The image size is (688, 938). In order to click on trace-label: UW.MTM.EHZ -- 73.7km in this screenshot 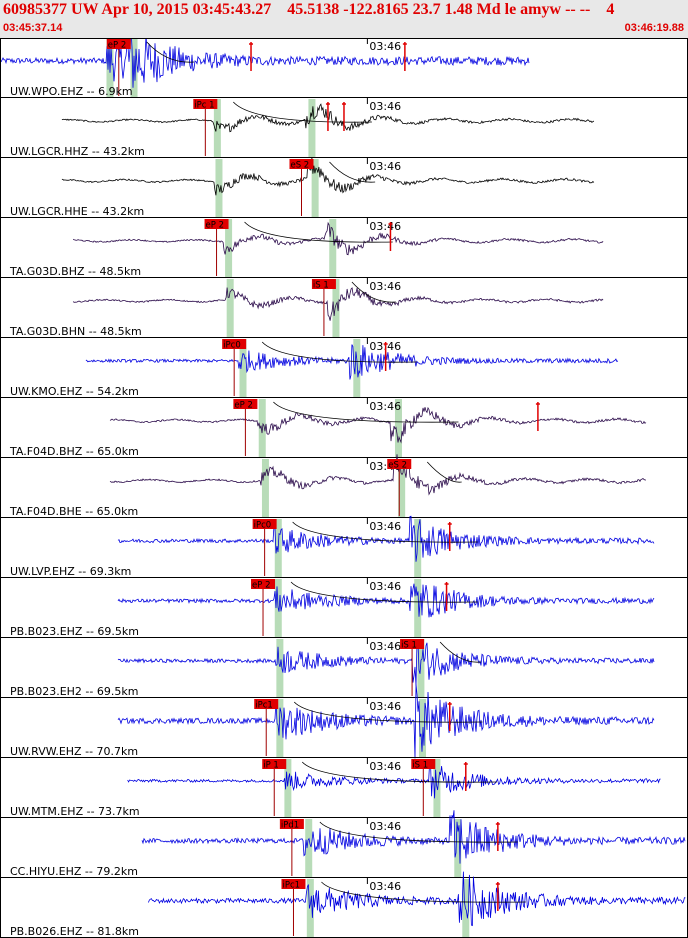, I will do `click(75, 811)`.